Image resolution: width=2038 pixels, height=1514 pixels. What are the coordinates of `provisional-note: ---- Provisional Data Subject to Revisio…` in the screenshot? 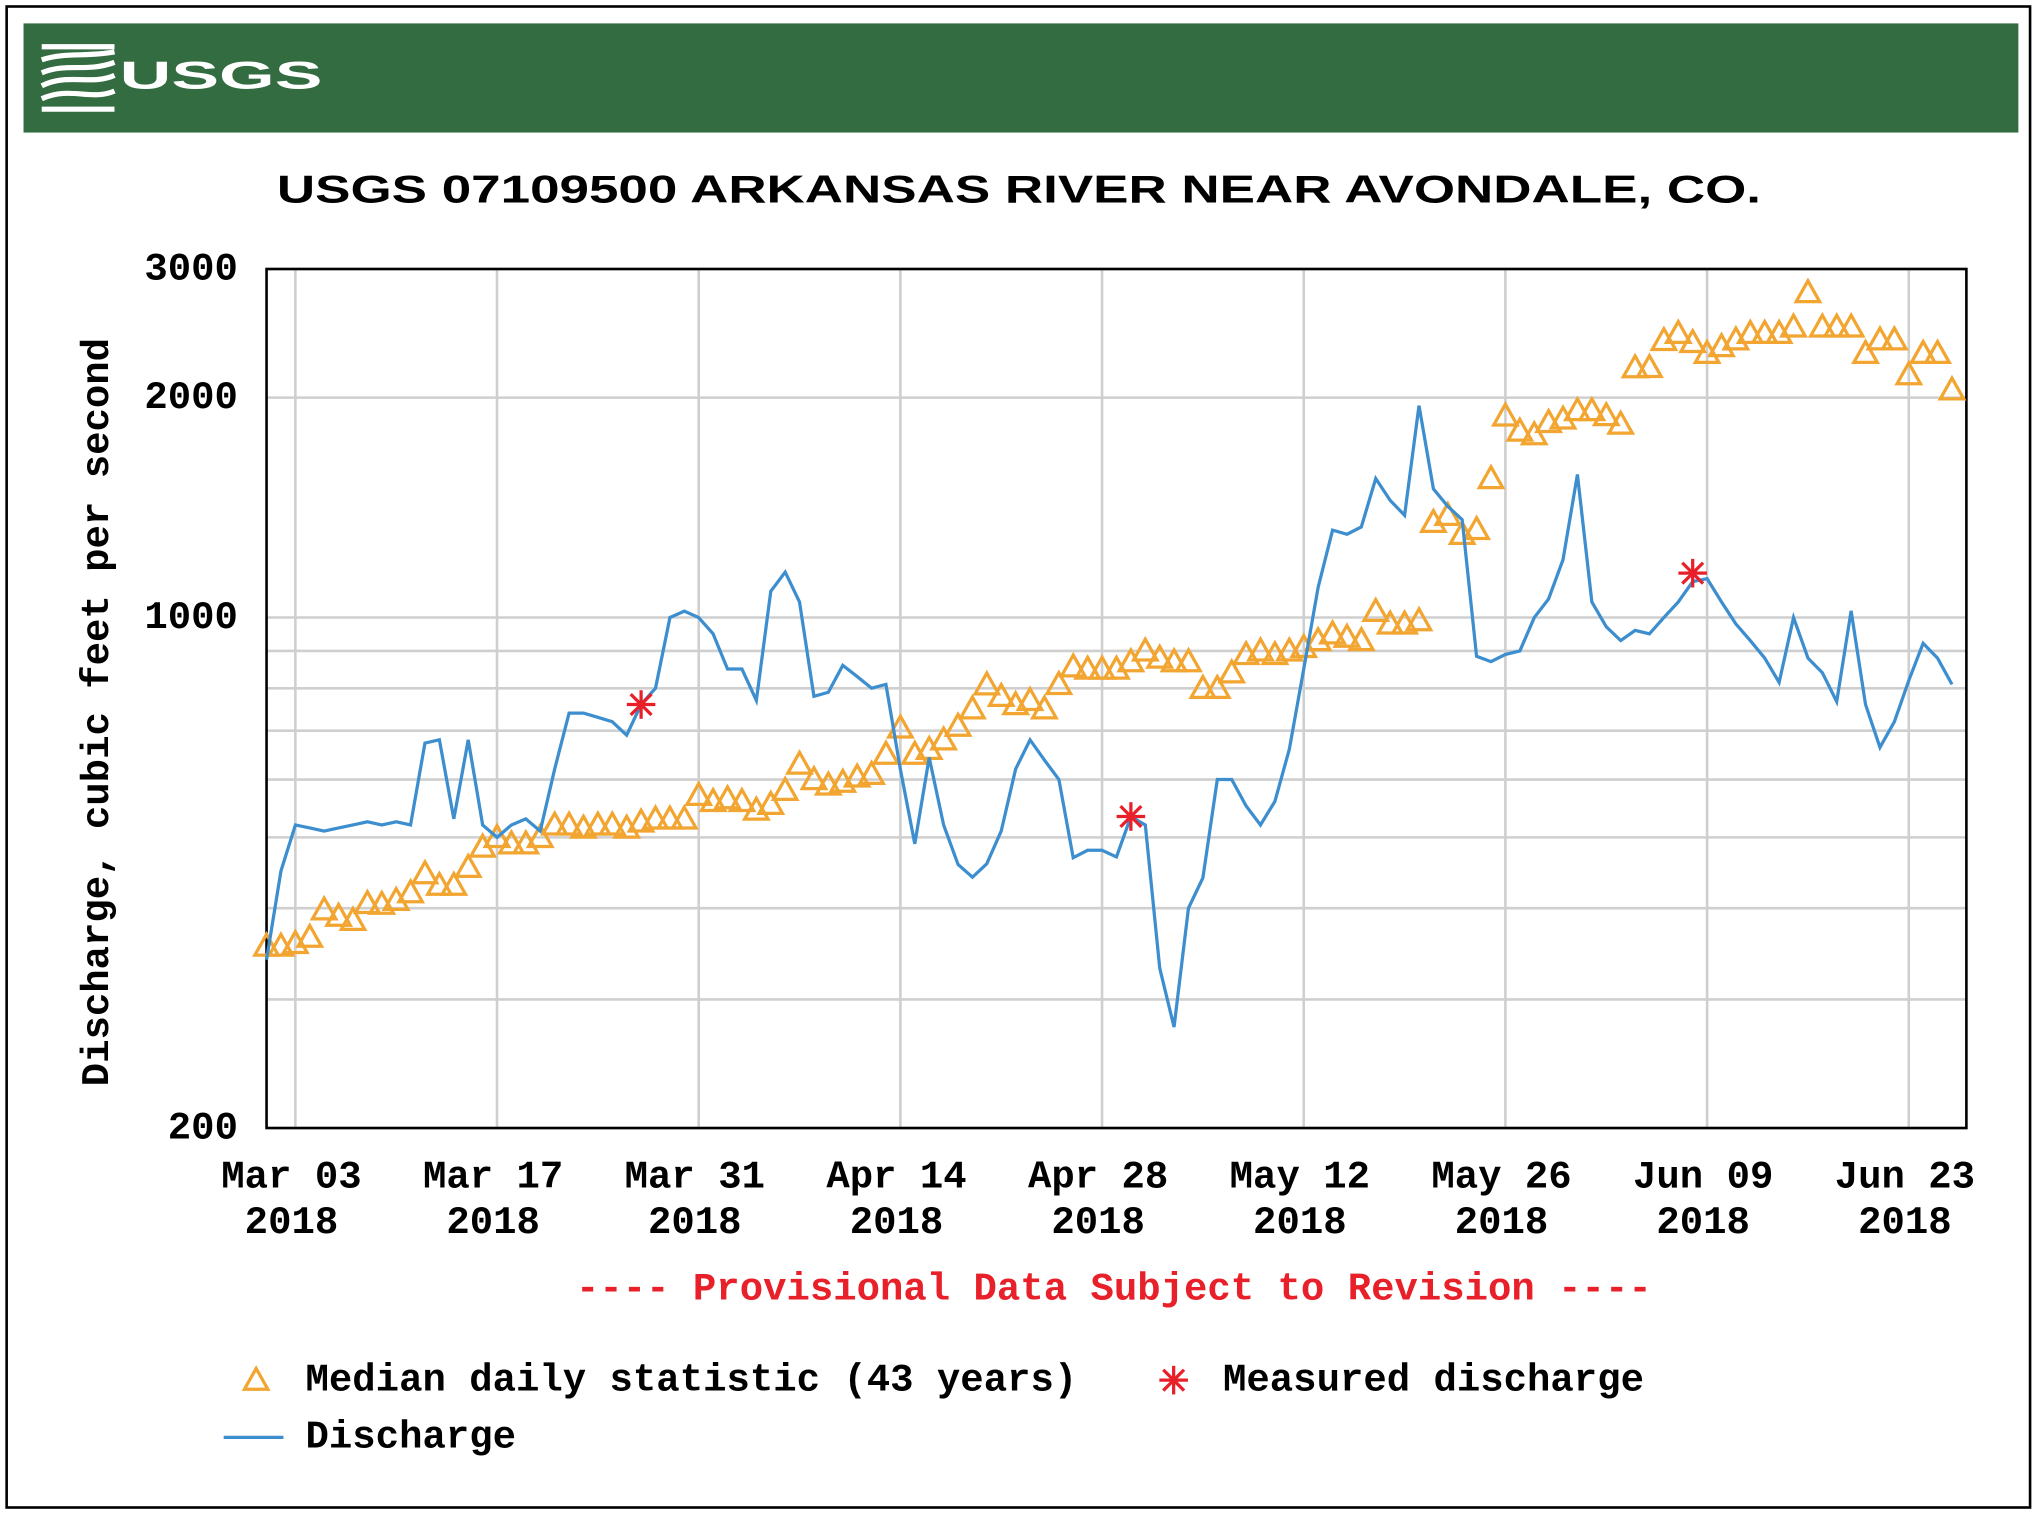 It's located at (1114, 1289).